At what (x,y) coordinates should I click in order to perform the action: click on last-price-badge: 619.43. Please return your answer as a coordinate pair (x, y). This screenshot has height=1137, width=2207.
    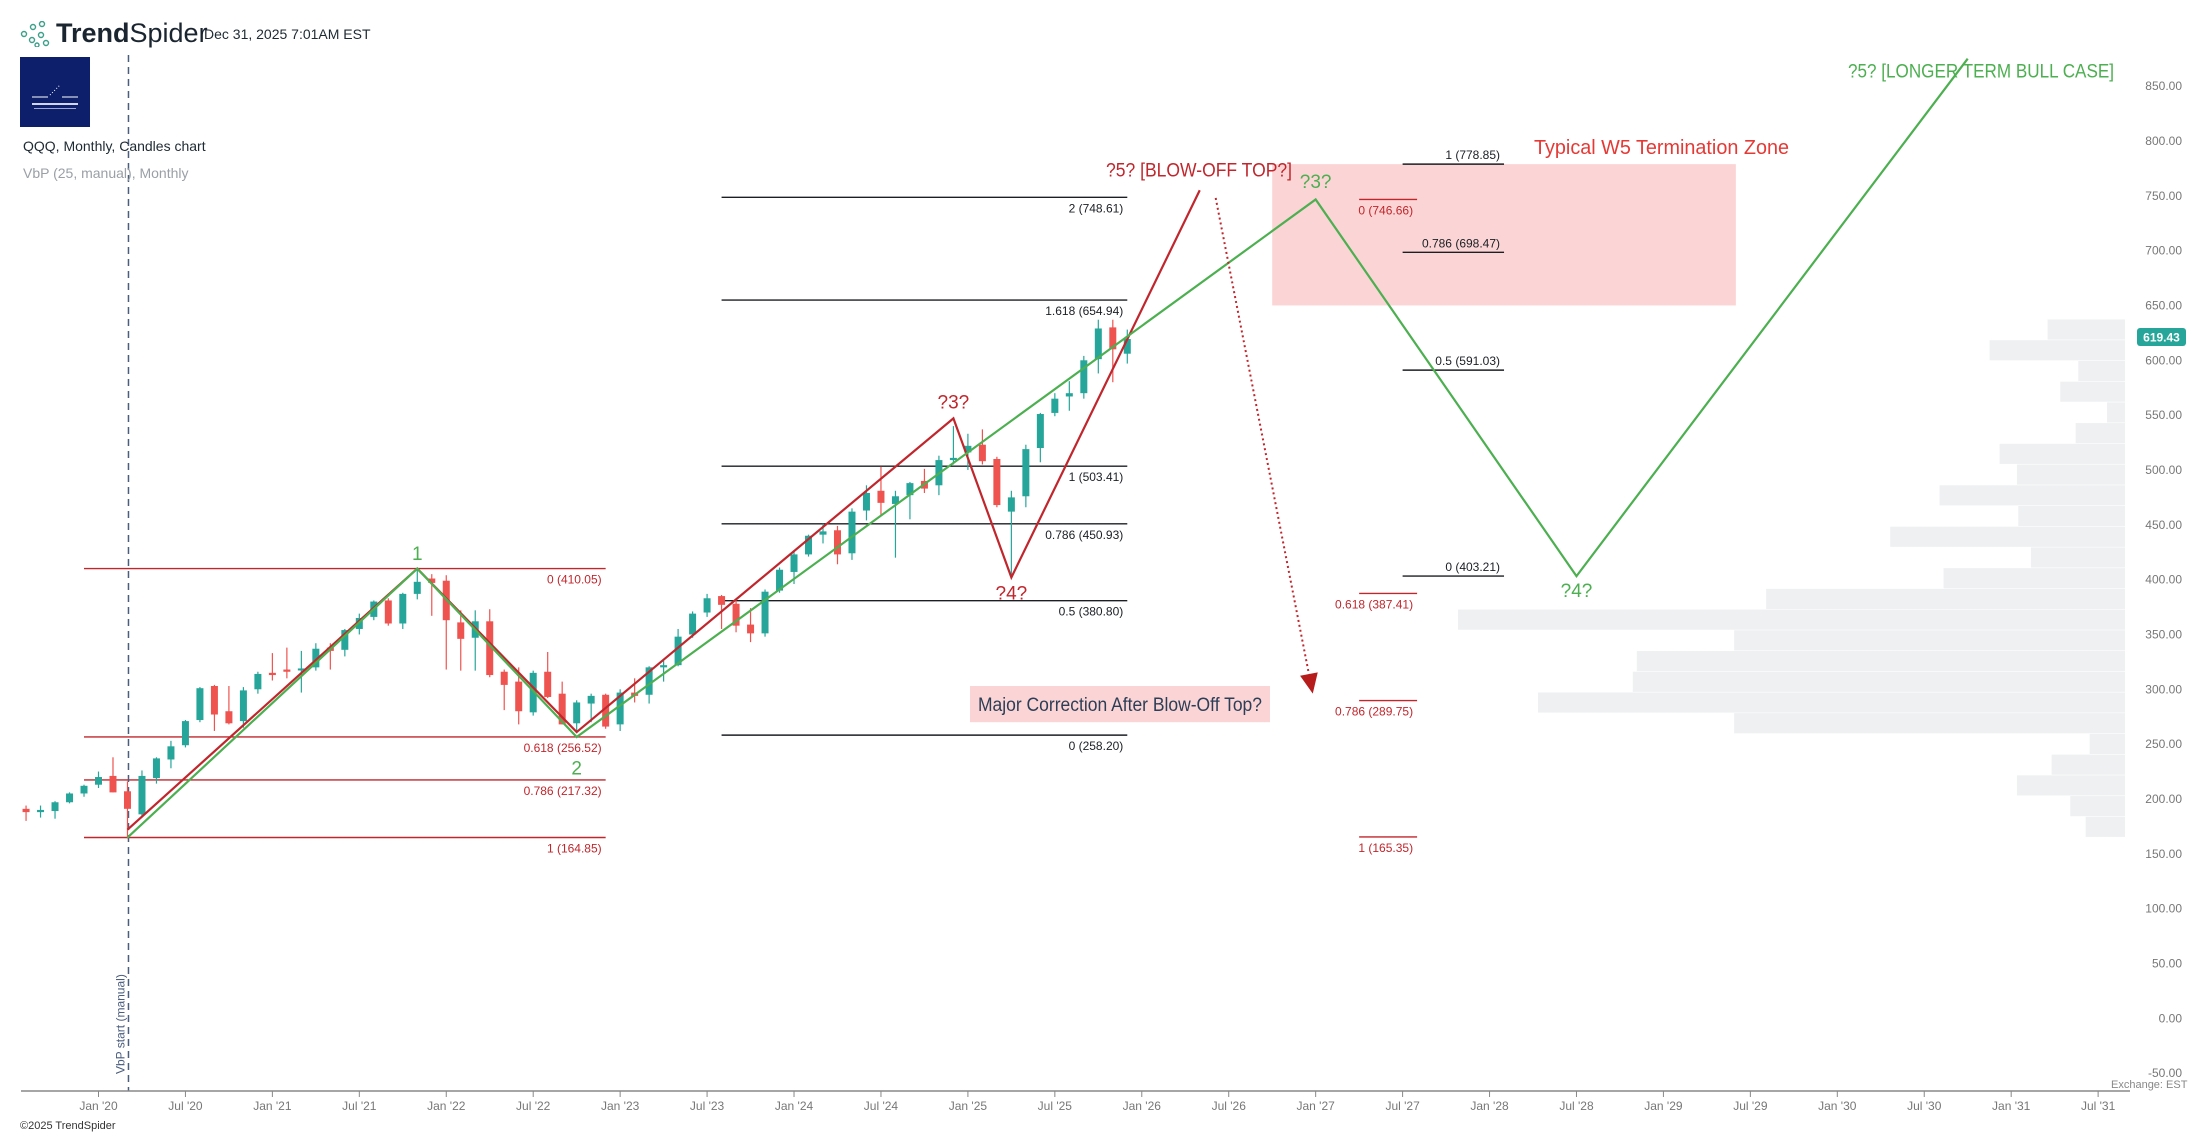
    Looking at the image, I should click on (2161, 337).